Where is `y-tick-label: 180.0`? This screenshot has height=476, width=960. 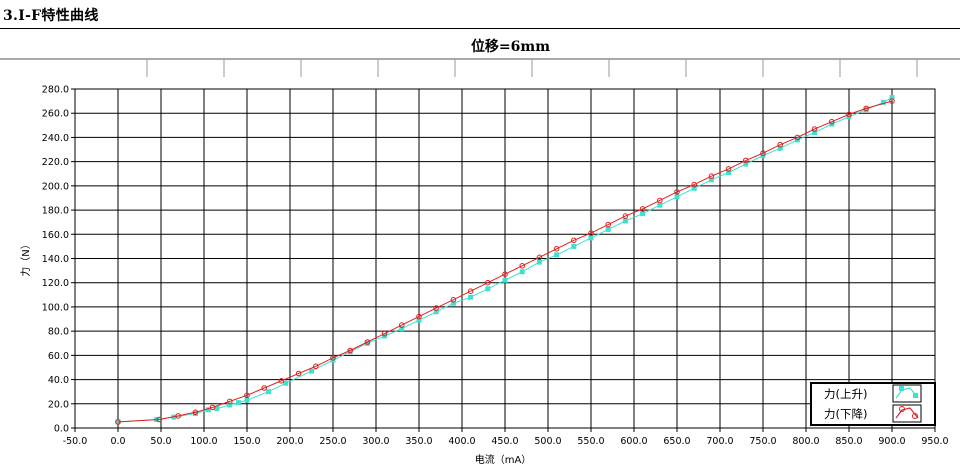 y-tick-label: 180.0 is located at coordinates (55, 211).